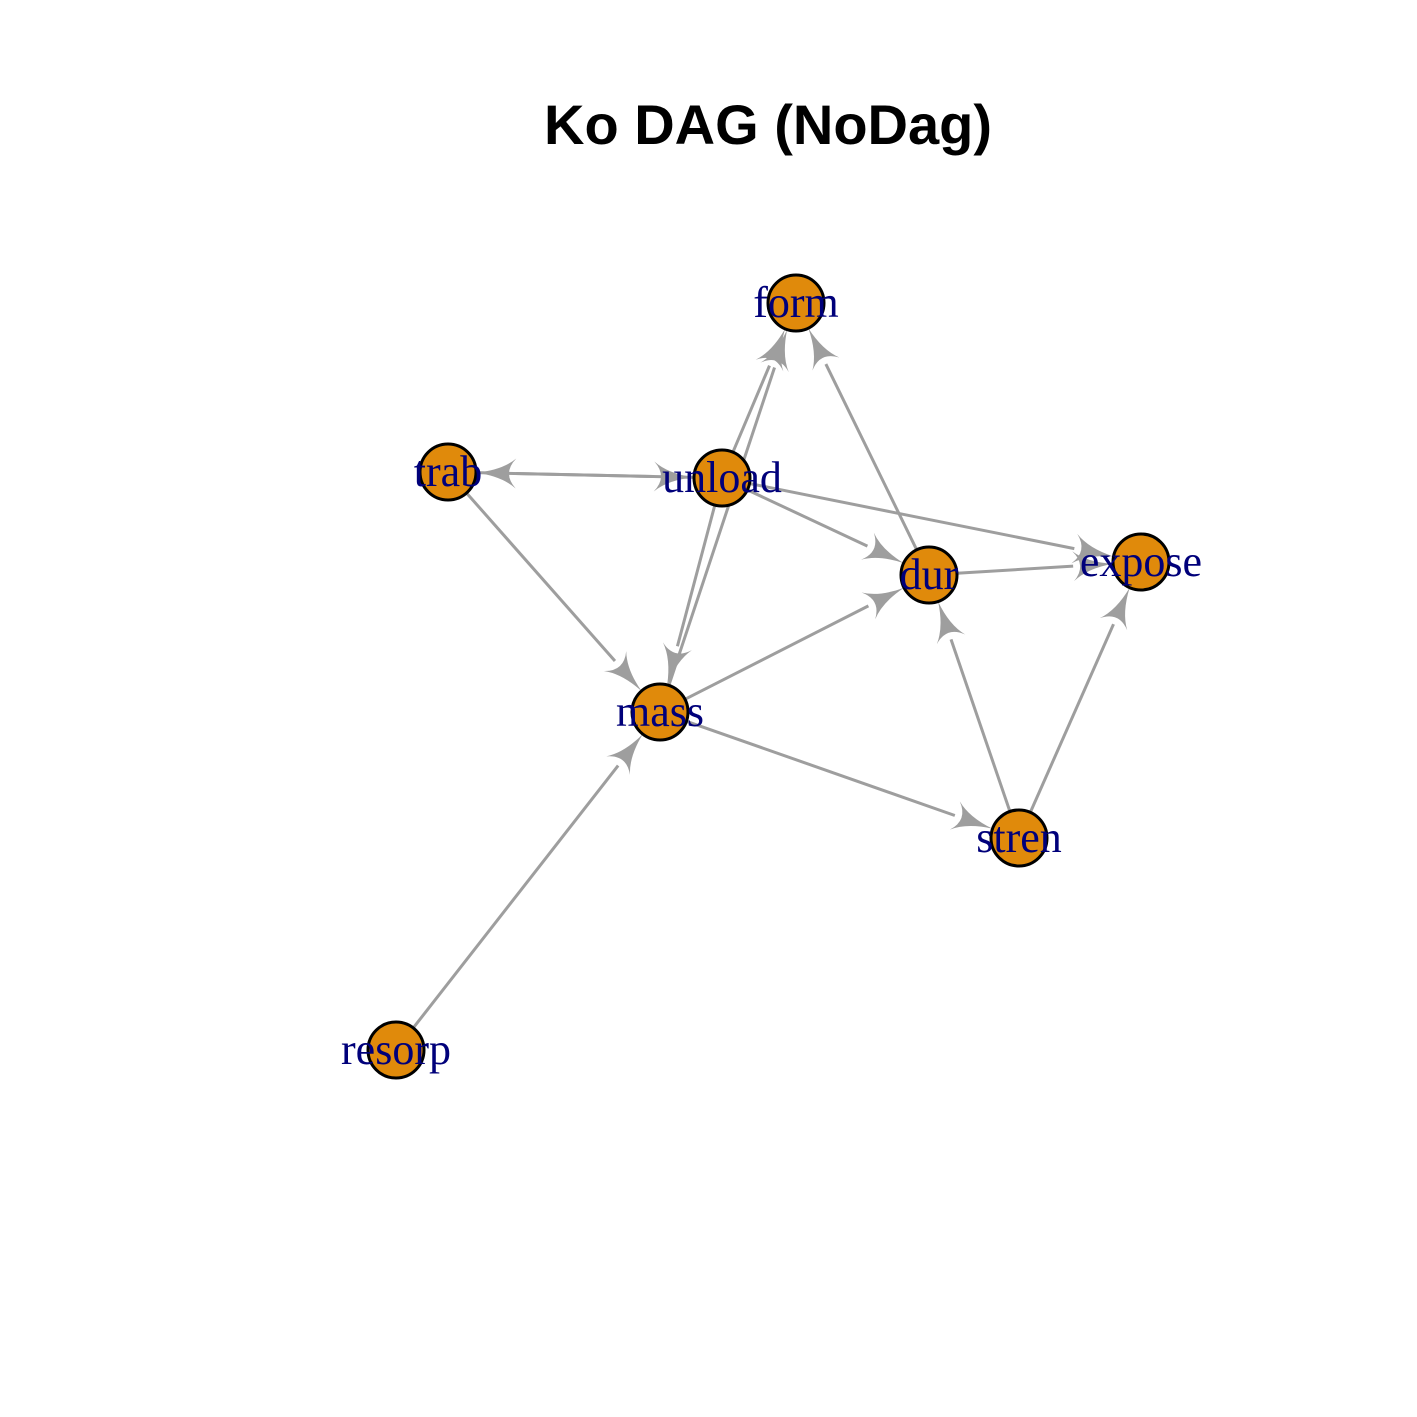  I want to click on edge-mass-to-stren, so click(839, 774).